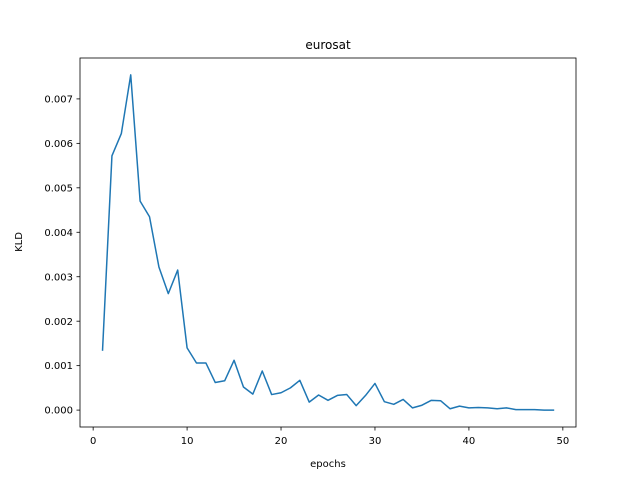 This screenshot has width=640, height=480. What do you see at coordinates (469, 441) in the screenshot?
I see `x-tick-label: 40` at bounding box center [469, 441].